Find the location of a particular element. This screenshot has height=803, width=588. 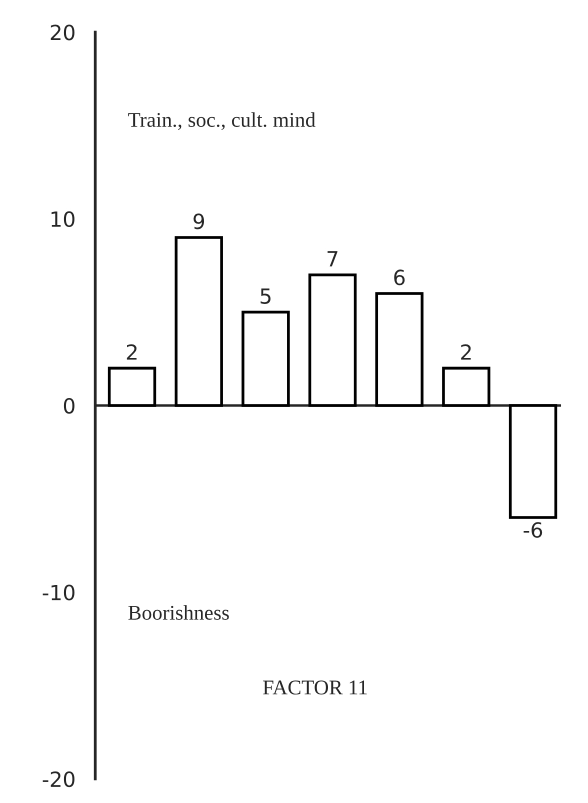

y-tick-label: -10 is located at coordinates (58, 592).